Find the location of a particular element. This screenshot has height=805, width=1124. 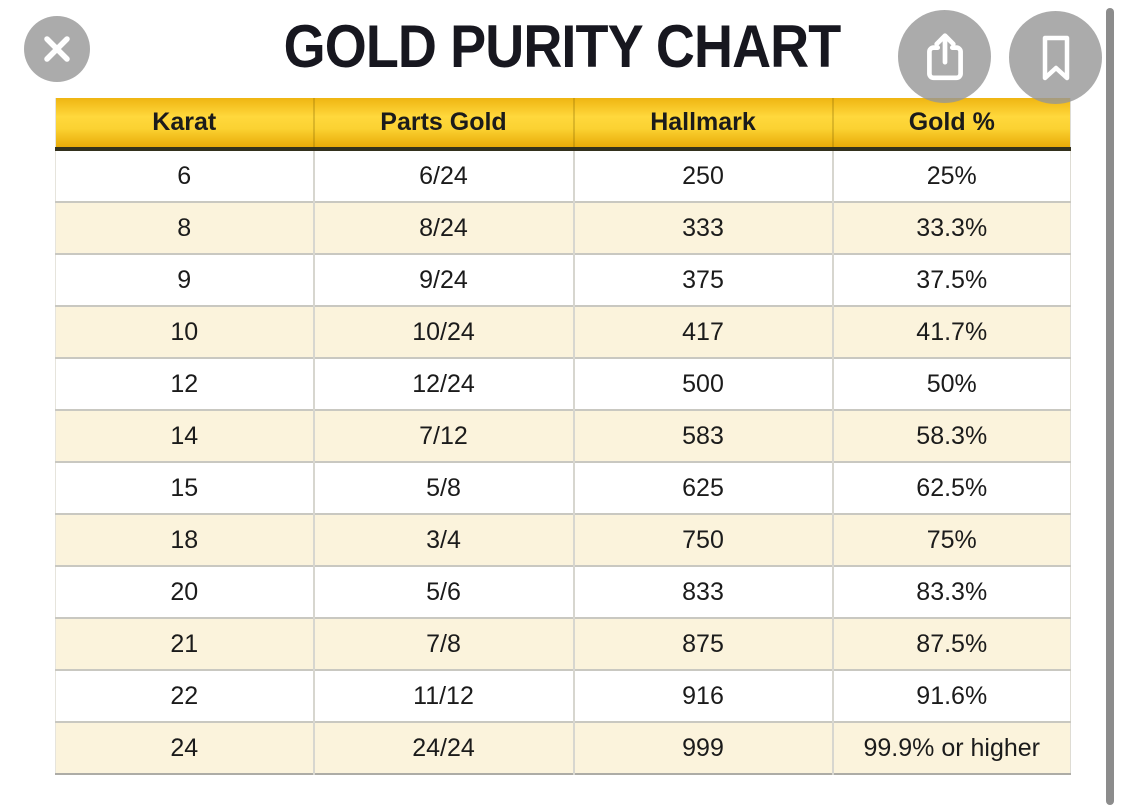

share-button is located at coordinates (944, 56).